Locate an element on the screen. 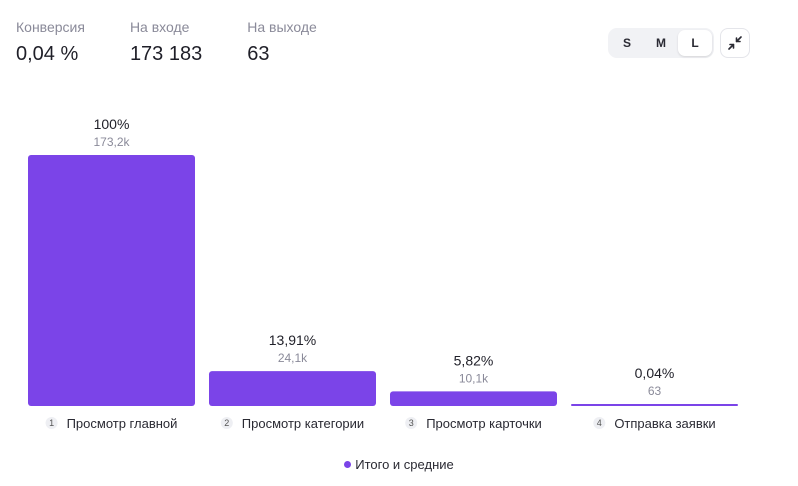 This screenshot has height=486, width=798. category-text: Просмотр карточки is located at coordinates (484, 423).